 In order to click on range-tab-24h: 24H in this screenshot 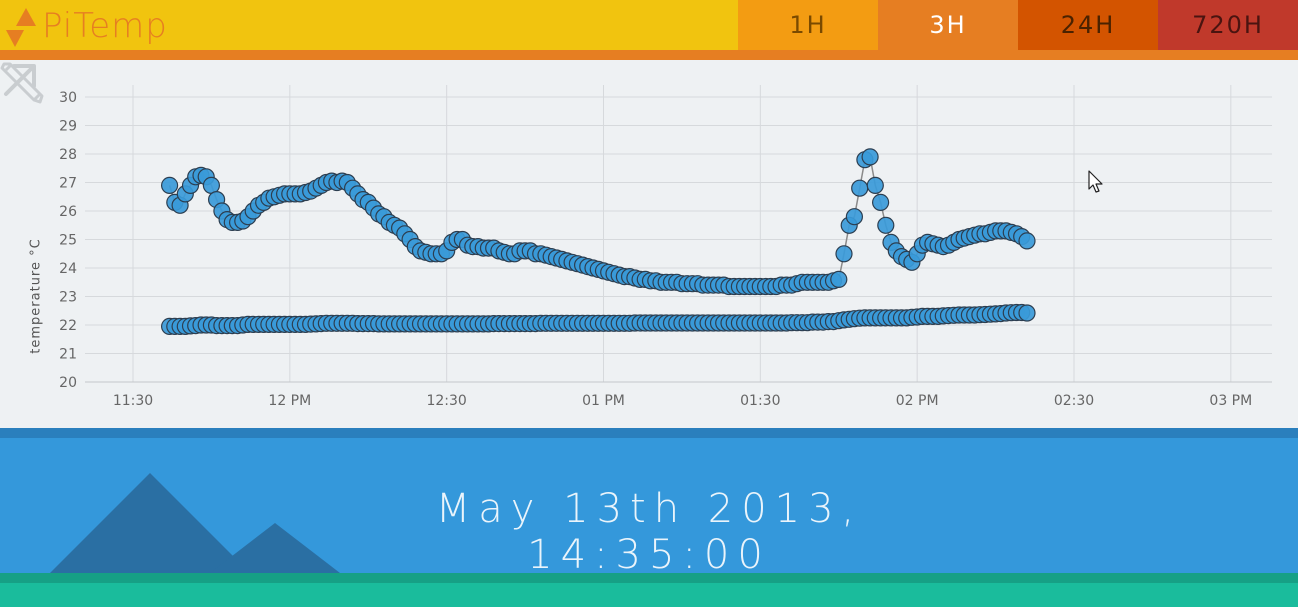, I will do `click(1088, 25)`.